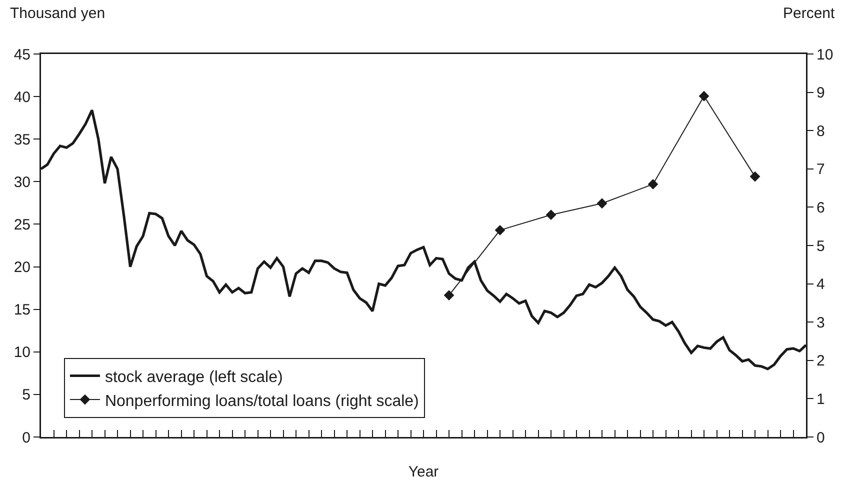  Describe the element at coordinates (22, 139) in the screenshot. I see `y-tick-label: 35` at that location.